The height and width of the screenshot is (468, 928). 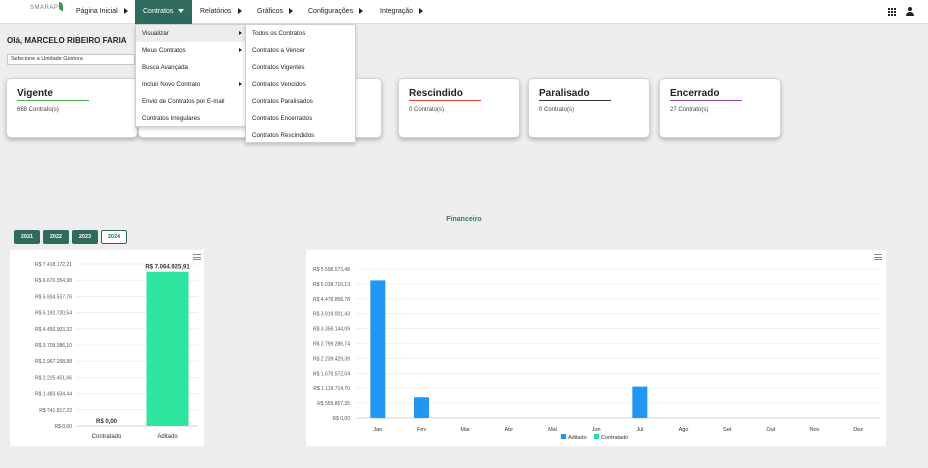 I want to click on year-button-2022: 2022, so click(x=56, y=237).